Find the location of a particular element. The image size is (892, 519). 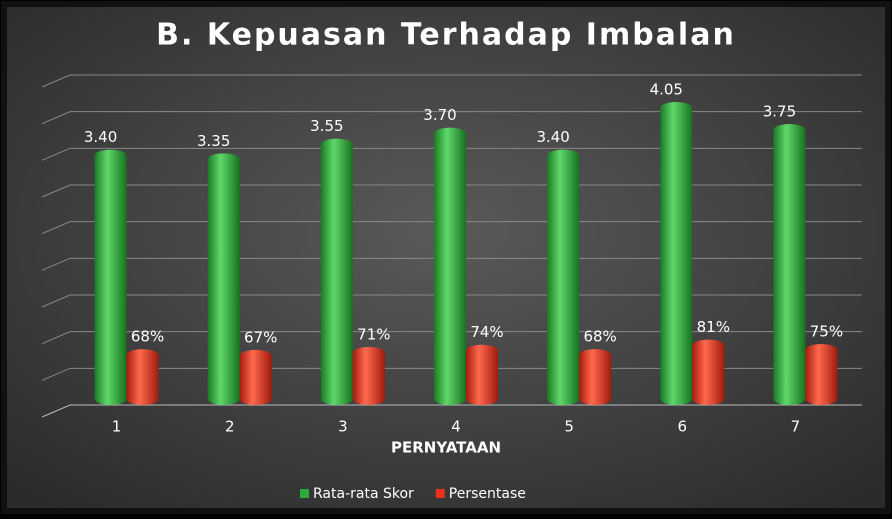

data-label: 3.55 is located at coordinates (326, 126).